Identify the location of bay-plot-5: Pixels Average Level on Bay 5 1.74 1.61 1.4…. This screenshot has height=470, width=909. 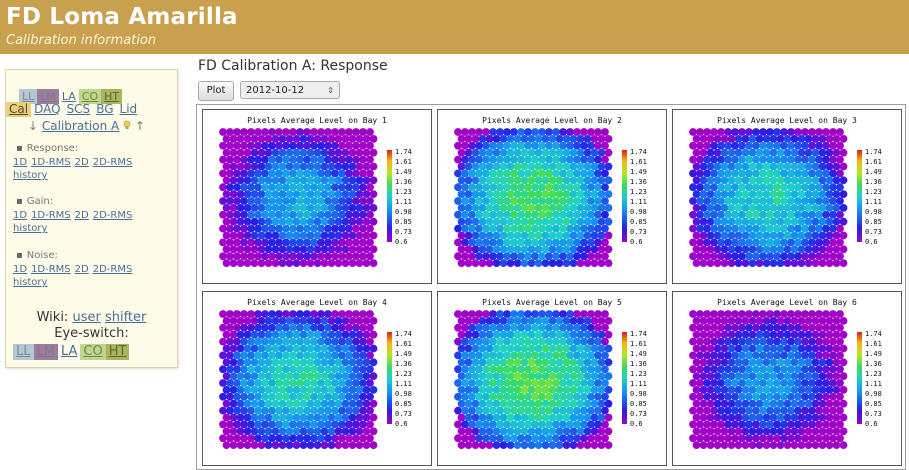
(552, 378).